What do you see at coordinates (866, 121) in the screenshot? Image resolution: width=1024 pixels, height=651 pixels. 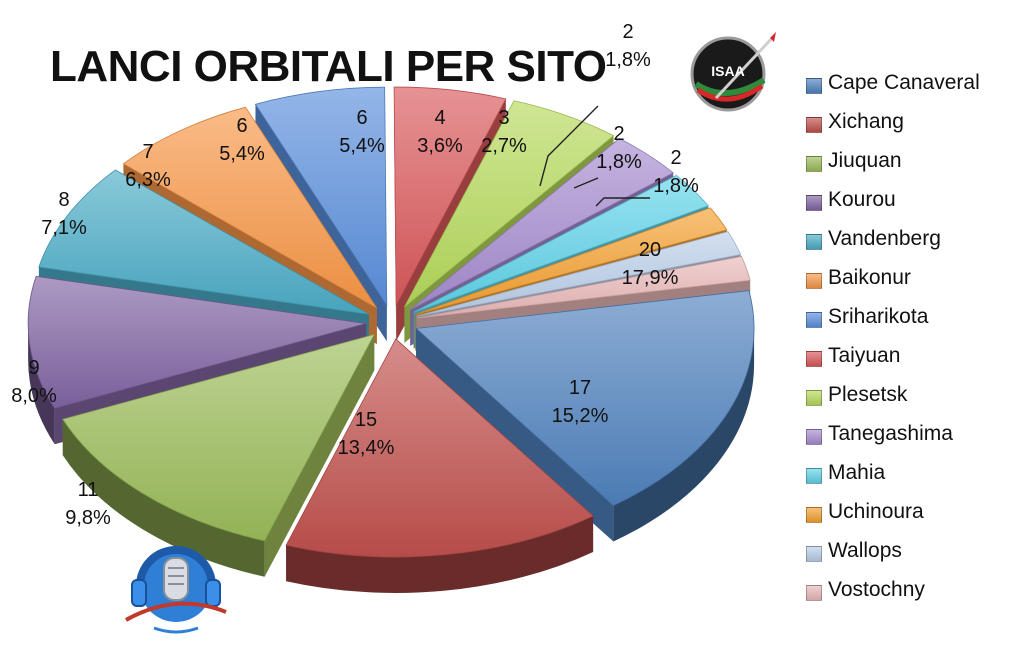 I see `legend-label: Xichang` at bounding box center [866, 121].